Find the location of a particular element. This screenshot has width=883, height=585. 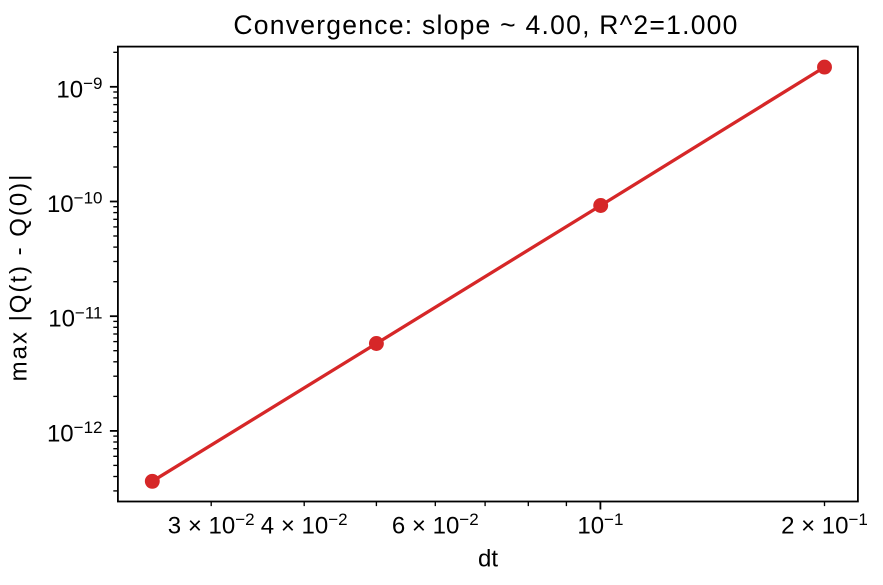

svg-text:Convergence: slope ~ 4.00, R^2: Convergence: slope ~ 4.00, R^2=1.000 is located at coordinates (485, 25).